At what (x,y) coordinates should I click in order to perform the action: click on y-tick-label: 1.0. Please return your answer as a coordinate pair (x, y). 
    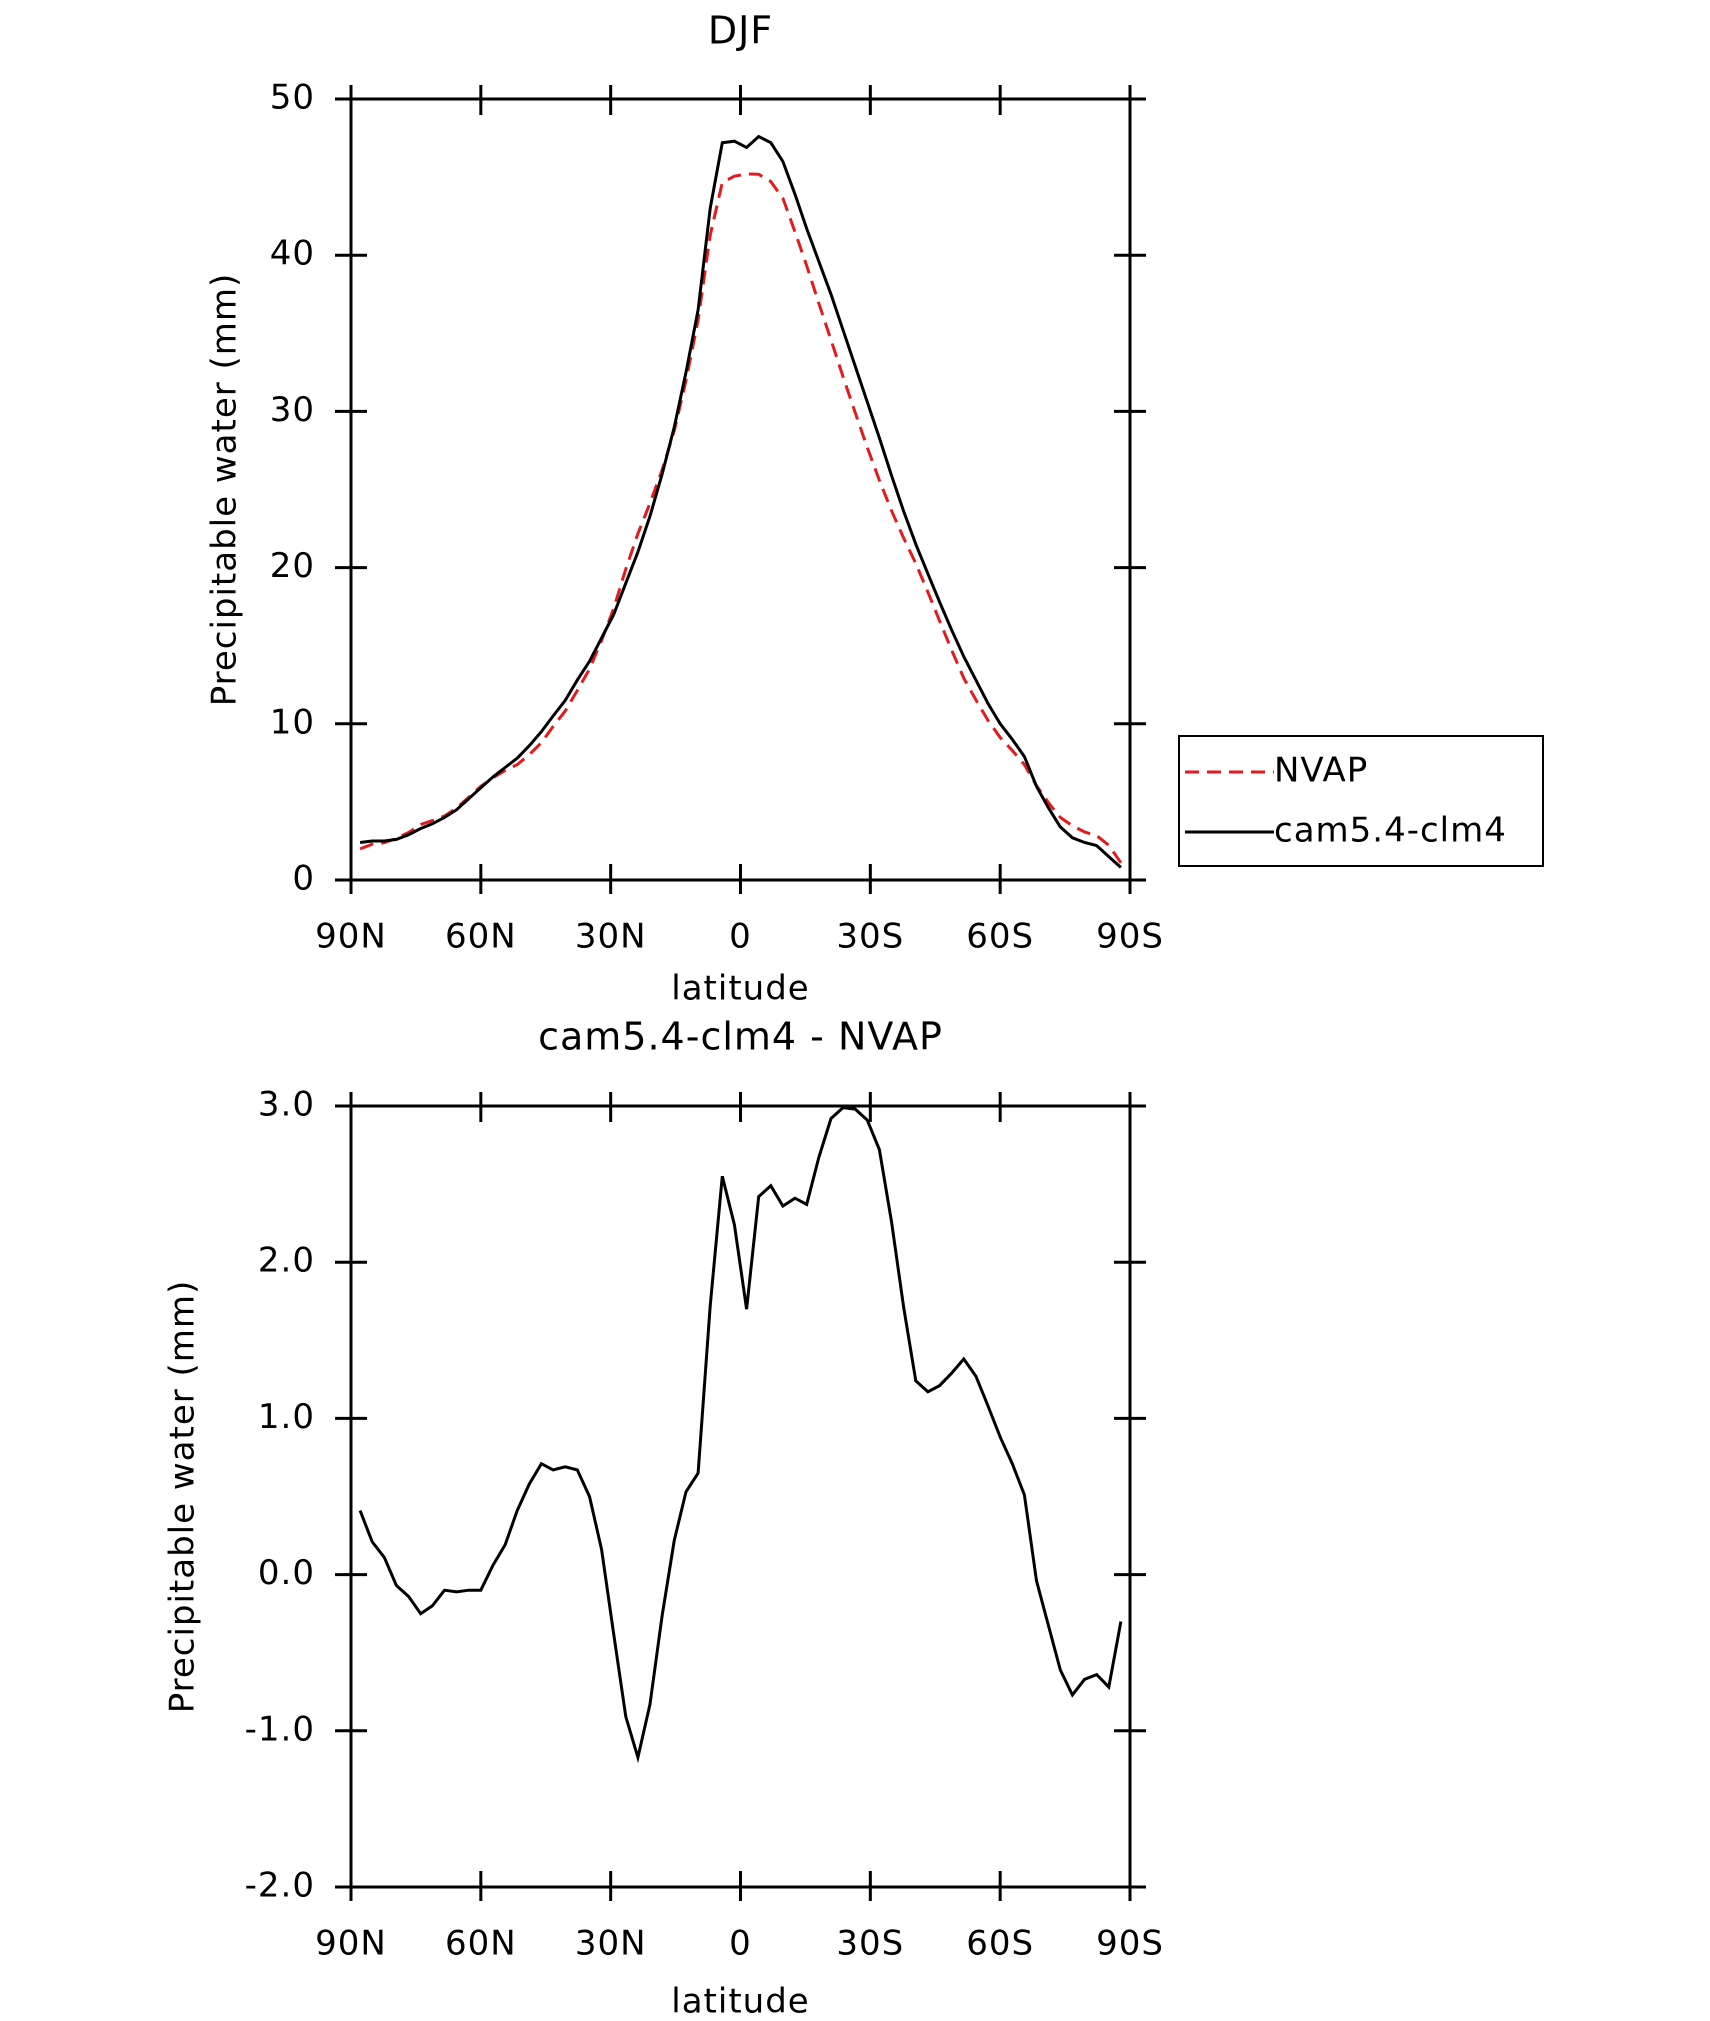
    Looking at the image, I should click on (286, 1417).